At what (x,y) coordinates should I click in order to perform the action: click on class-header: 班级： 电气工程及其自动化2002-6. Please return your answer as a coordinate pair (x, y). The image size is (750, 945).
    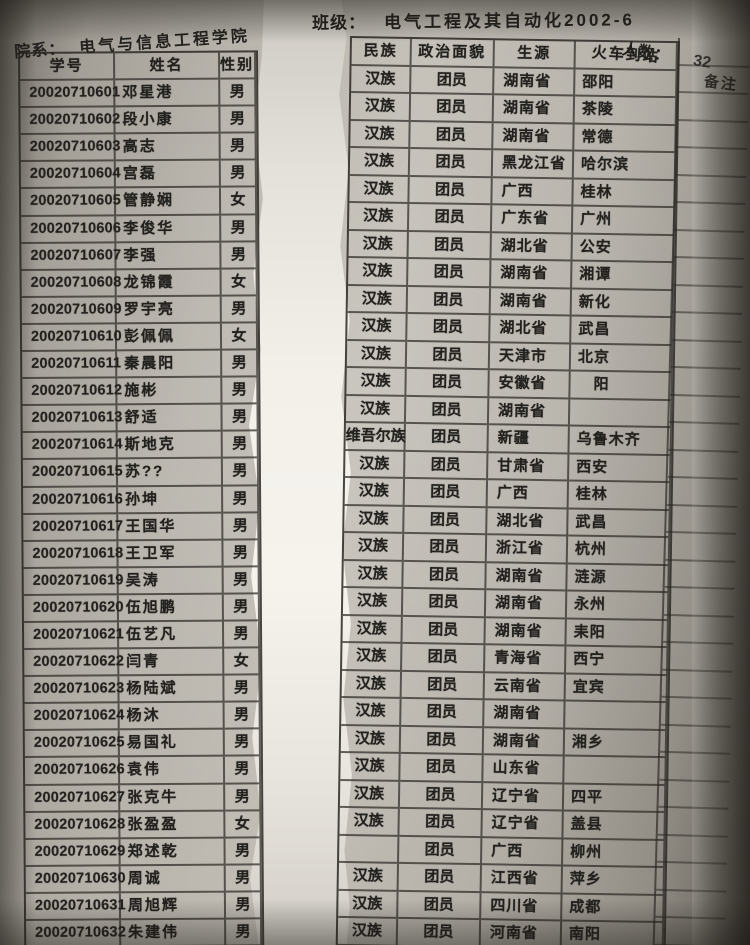
    Looking at the image, I should click on (473, 19).